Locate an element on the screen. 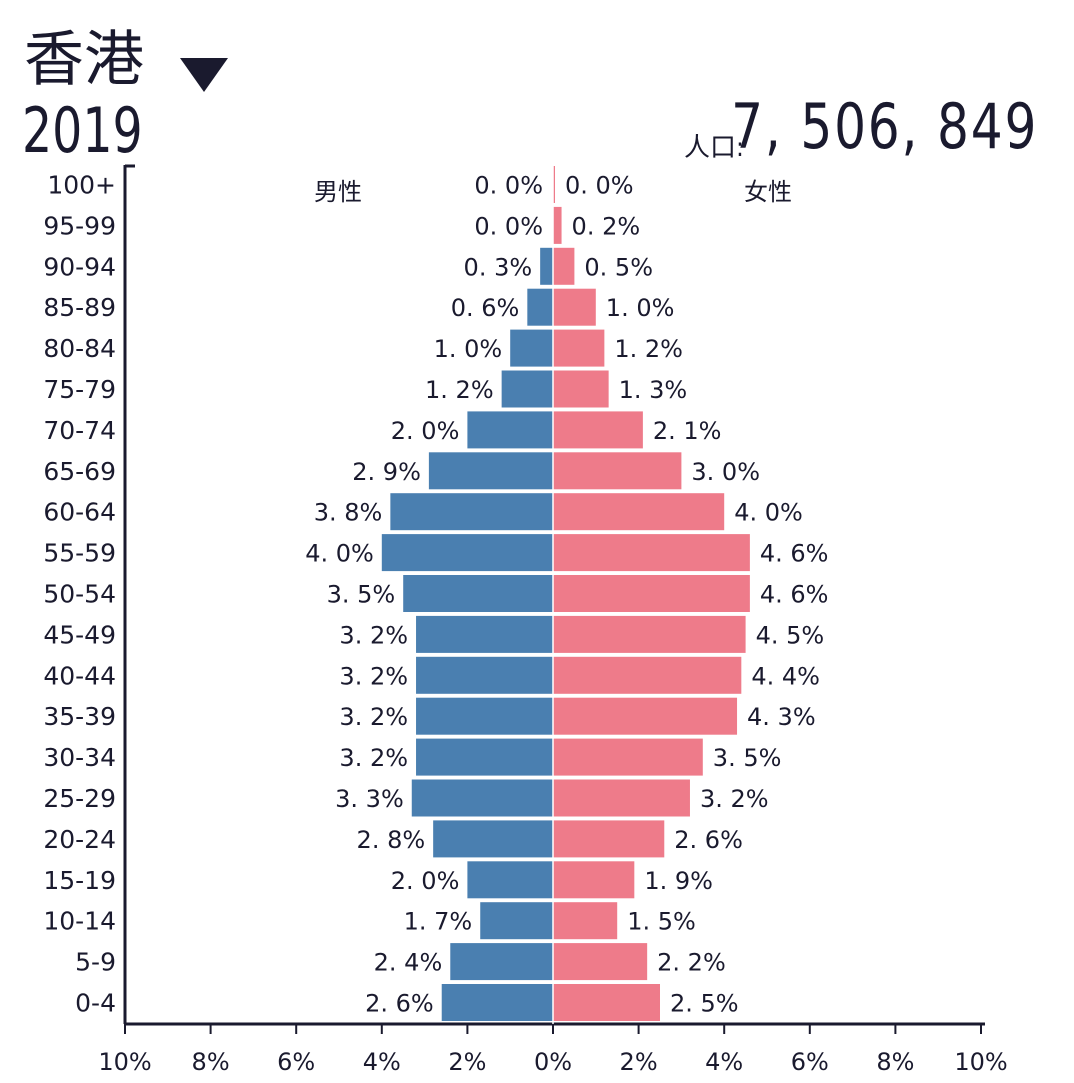 The height and width of the screenshot is (1083, 1074). population-value: 7, 506, 849 is located at coordinates (884, 126).